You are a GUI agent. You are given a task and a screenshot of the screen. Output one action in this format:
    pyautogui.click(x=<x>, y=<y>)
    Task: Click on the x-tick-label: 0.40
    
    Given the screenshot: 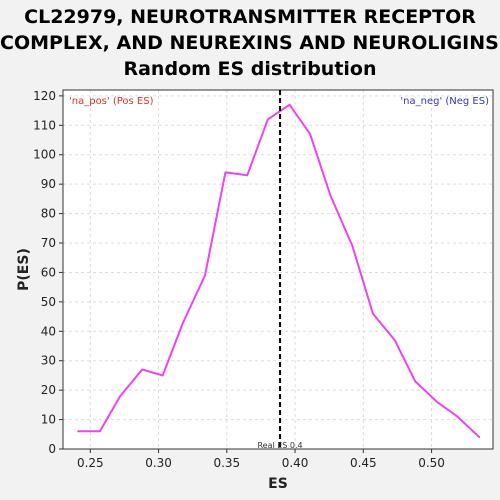 What is the action you would take?
    pyautogui.click(x=295, y=463)
    